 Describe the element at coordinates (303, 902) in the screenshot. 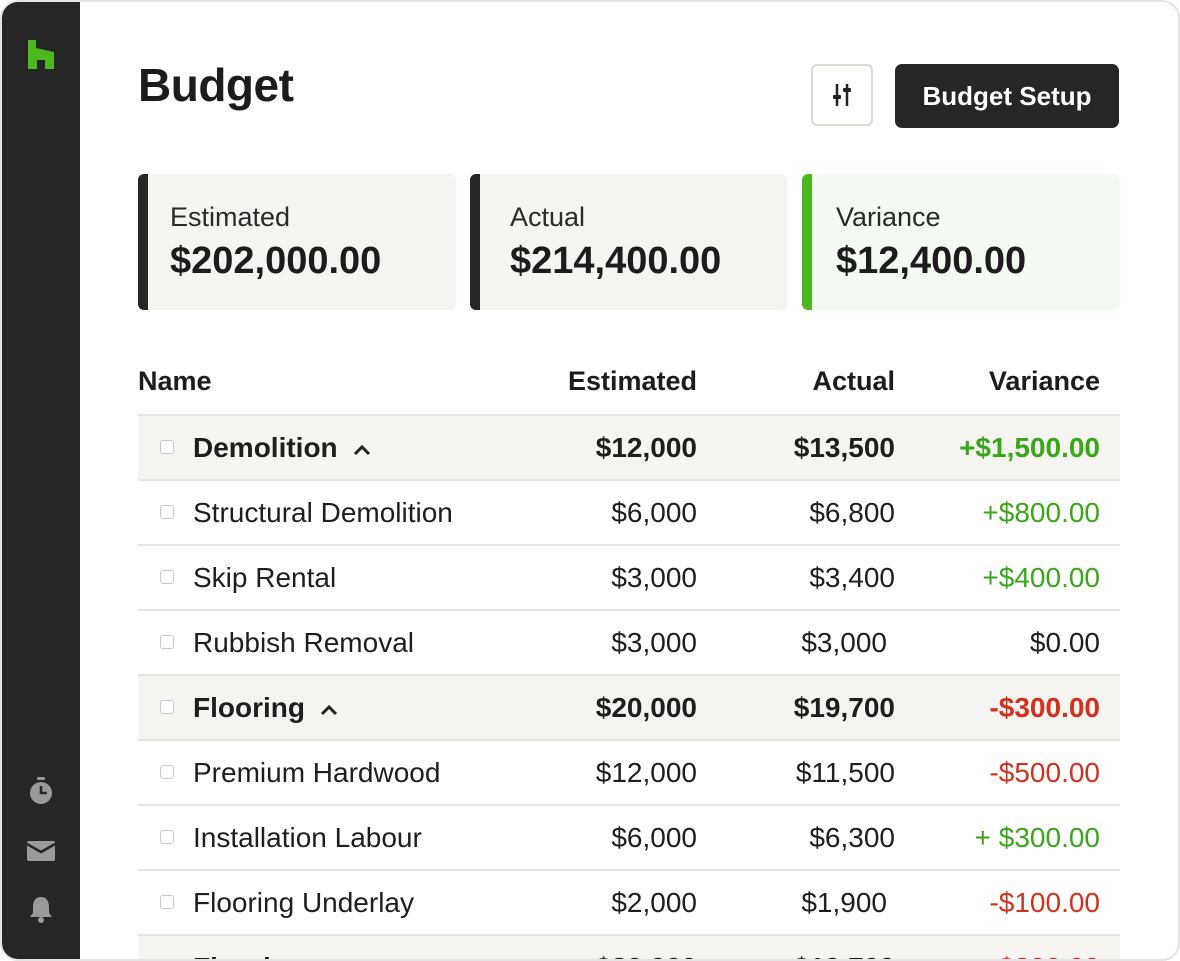

I see `row-name: Flooring Underlay` at that location.